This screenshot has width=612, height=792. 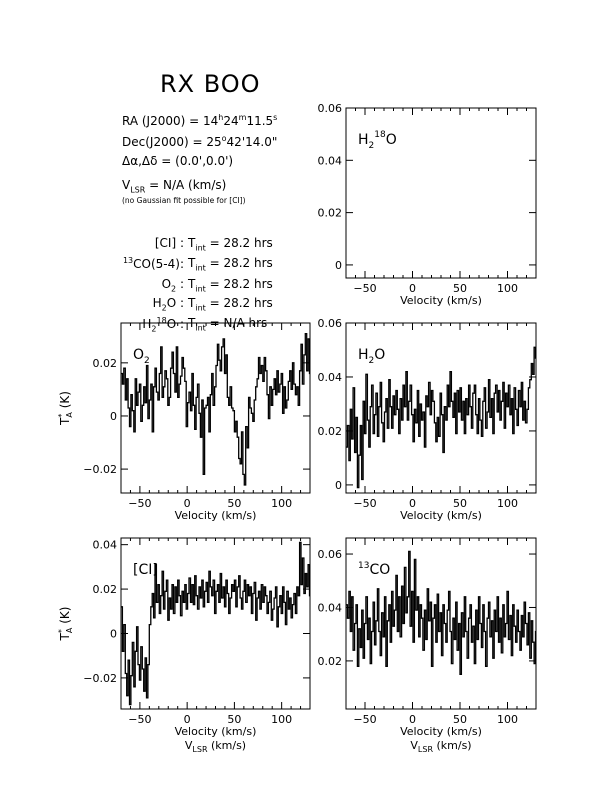 I want to click on spectrum-line-ci, so click(x=216, y=623).